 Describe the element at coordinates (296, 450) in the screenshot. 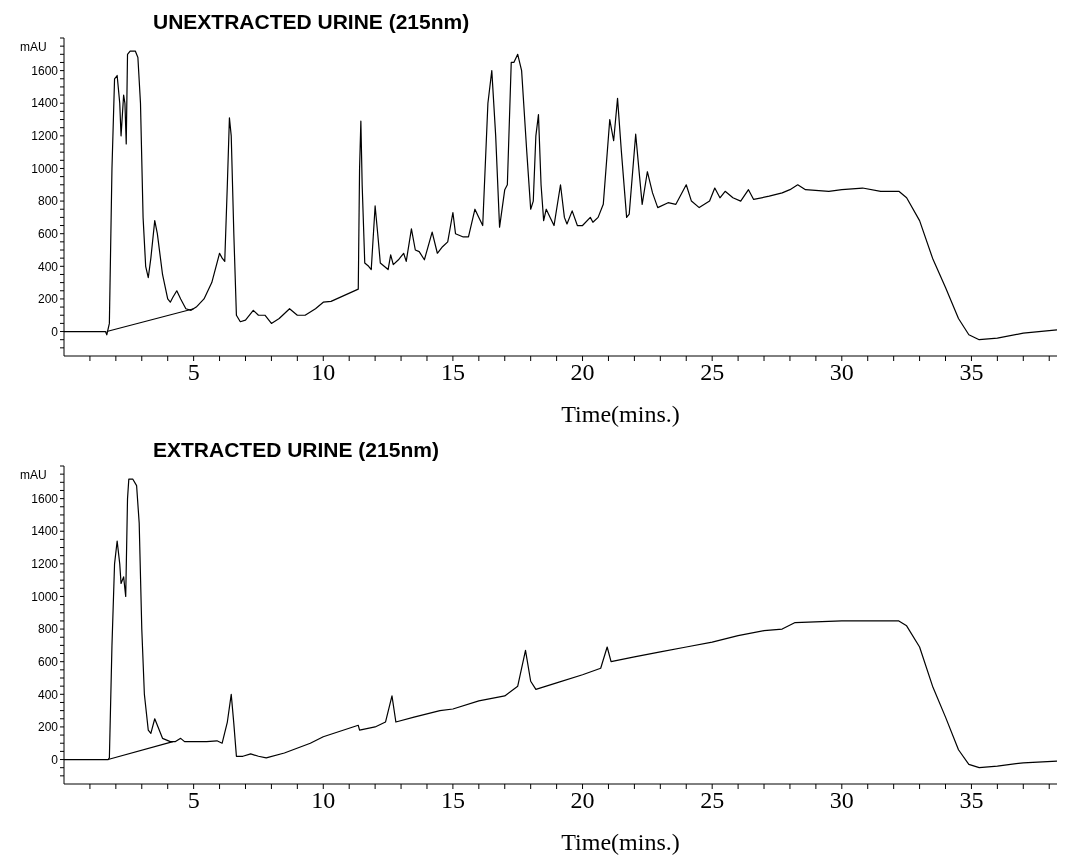

I see `chart-title: EXTRACTED URINE (215nm)` at that location.